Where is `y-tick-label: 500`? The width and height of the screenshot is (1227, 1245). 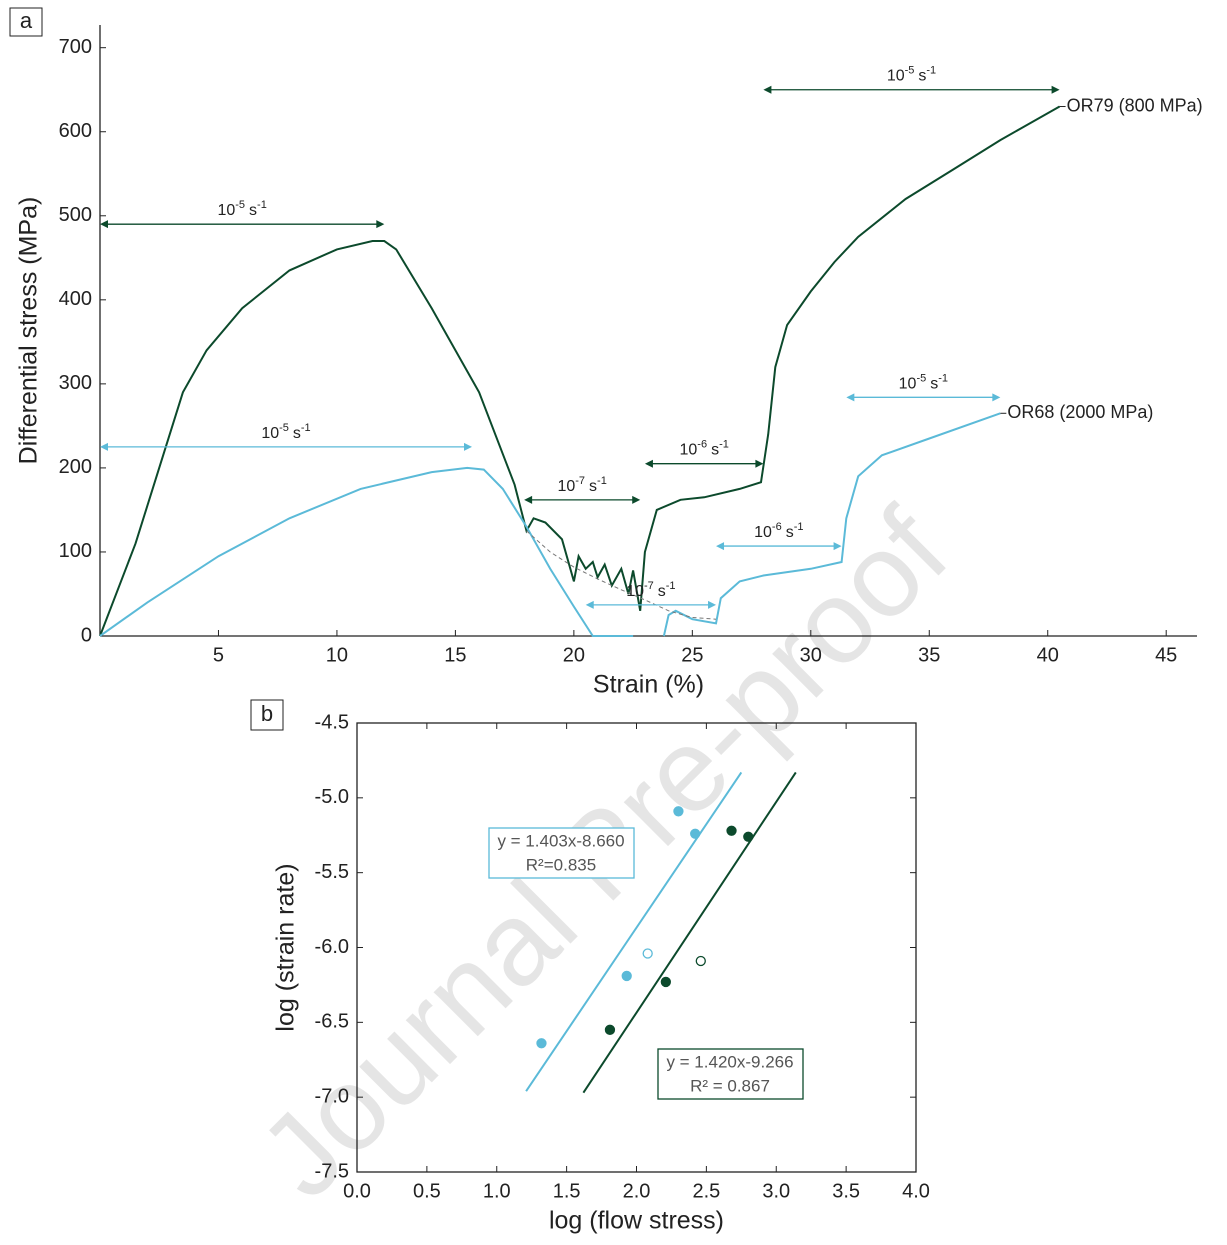 y-tick-label: 500 is located at coordinates (75, 215).